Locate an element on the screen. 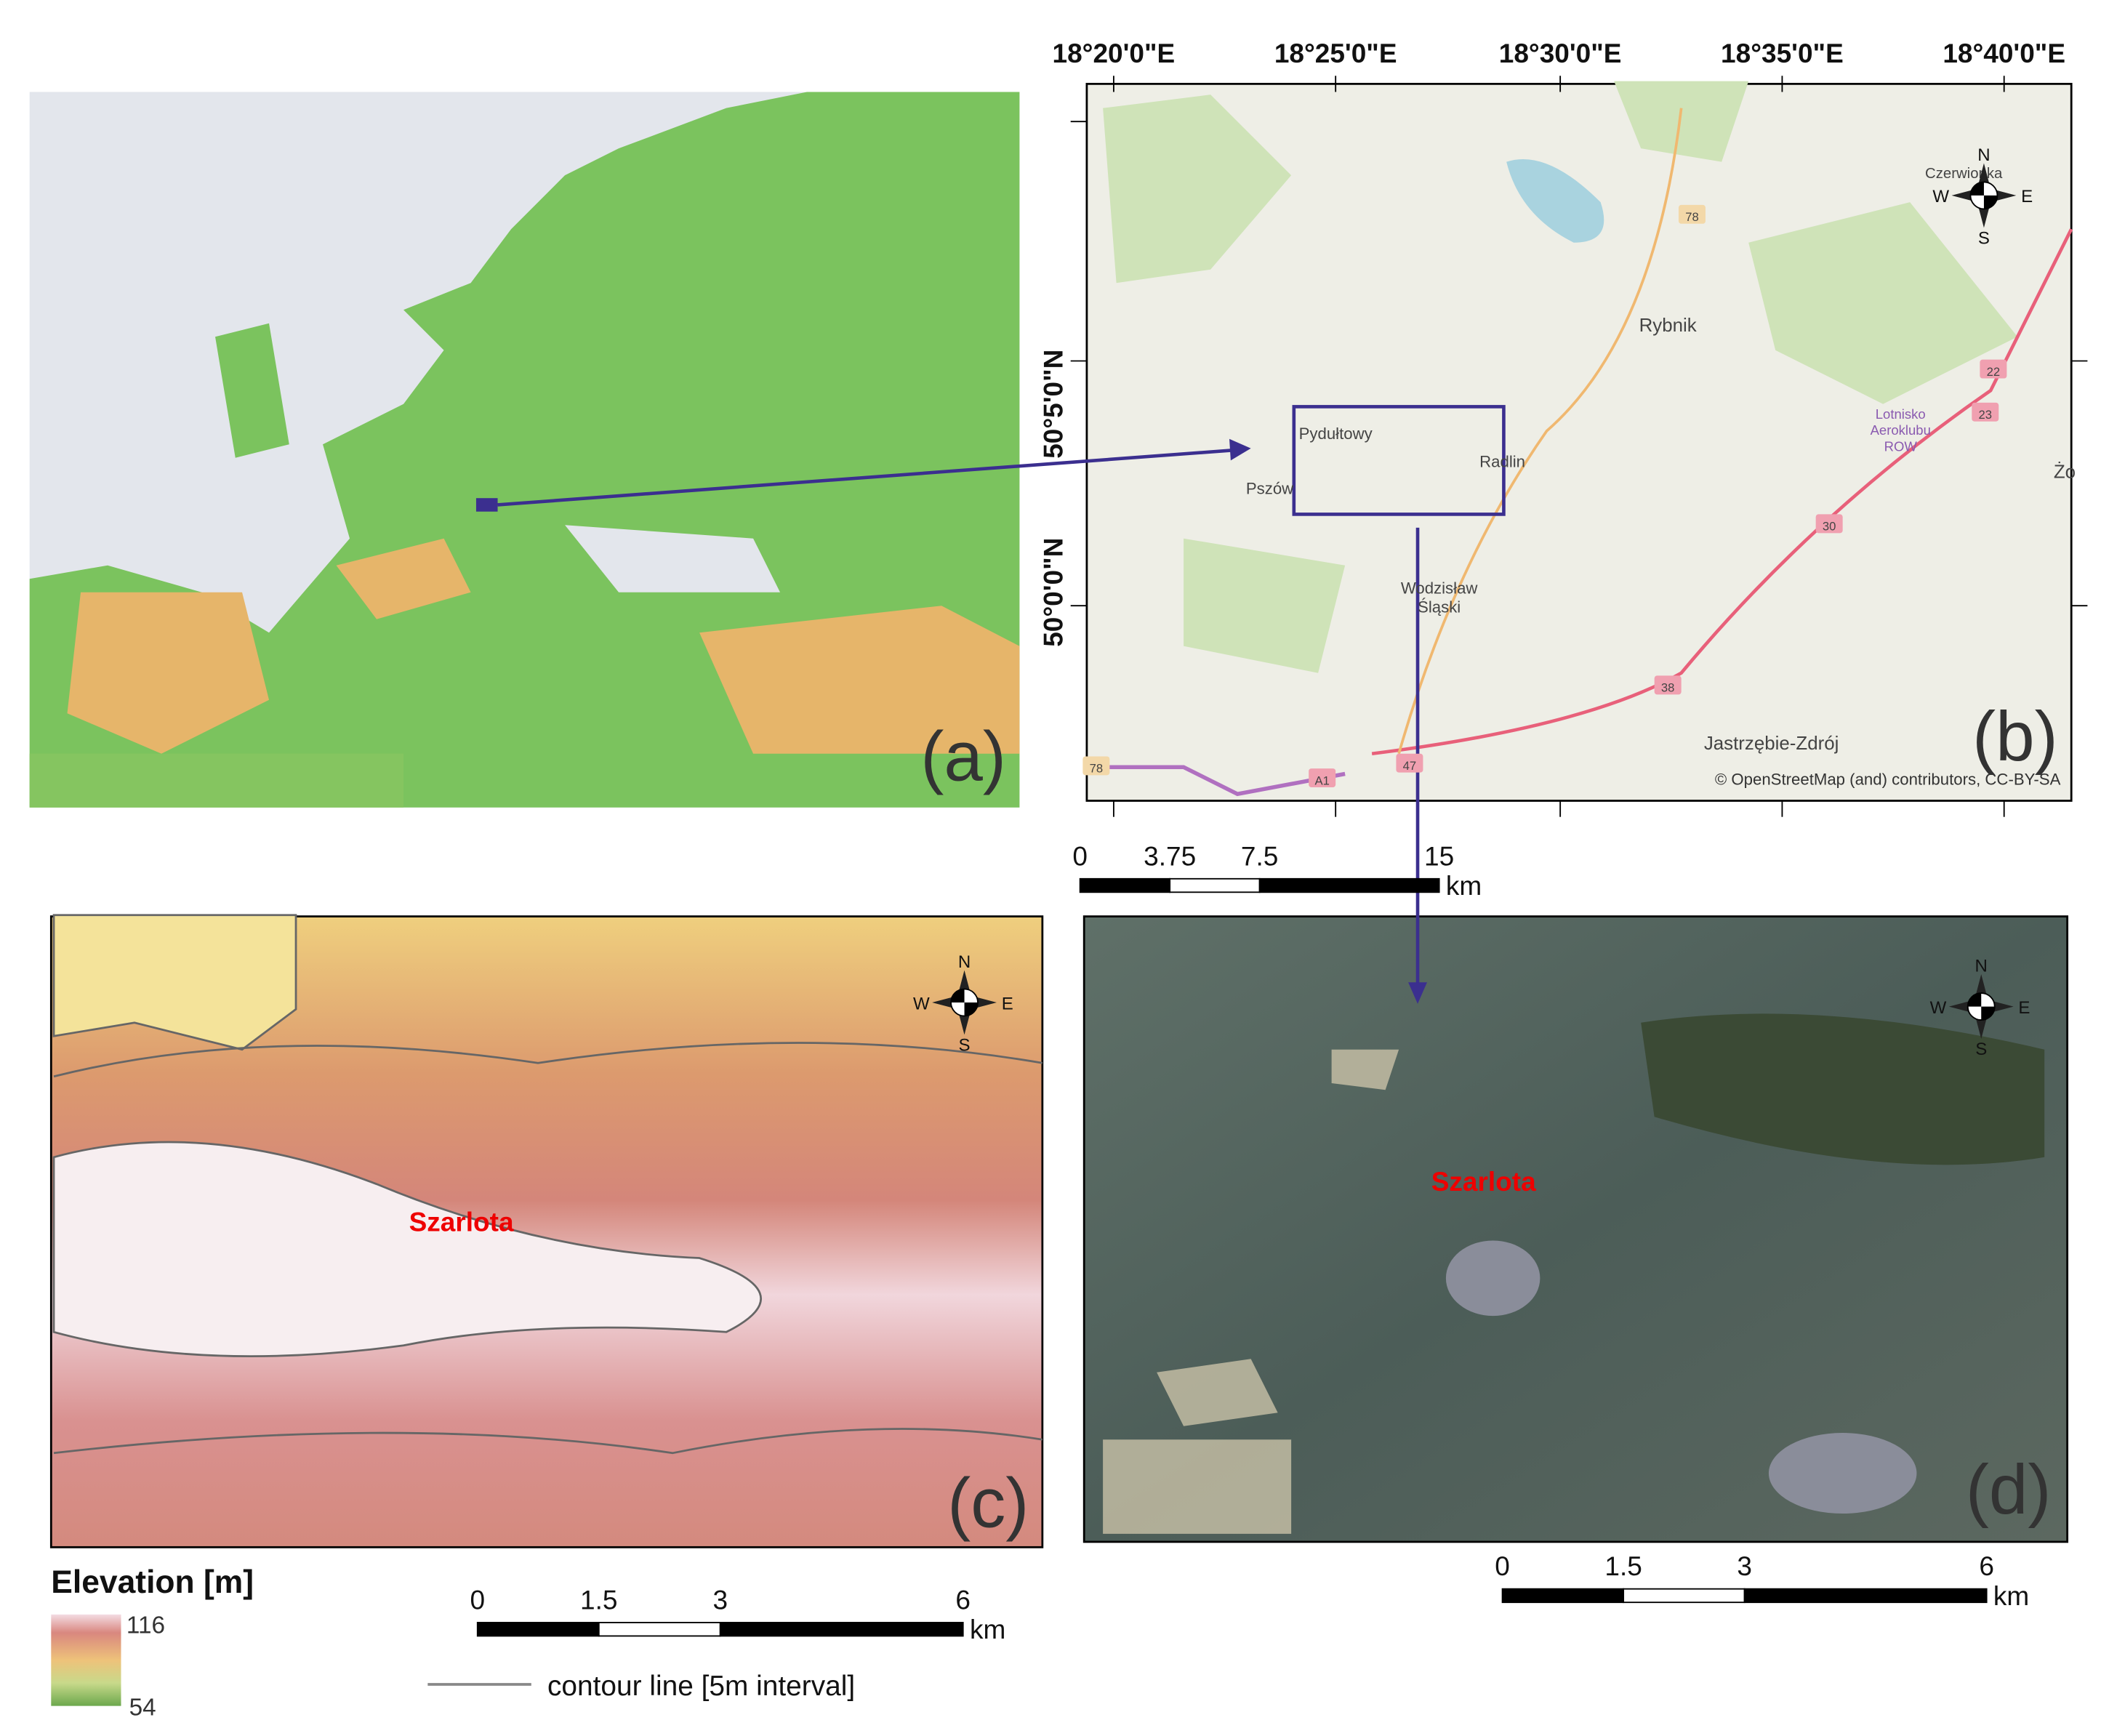 The width and height of the screenshot is (2109, 1736). panel-label: (b) is located at coordinates (2015, 737).